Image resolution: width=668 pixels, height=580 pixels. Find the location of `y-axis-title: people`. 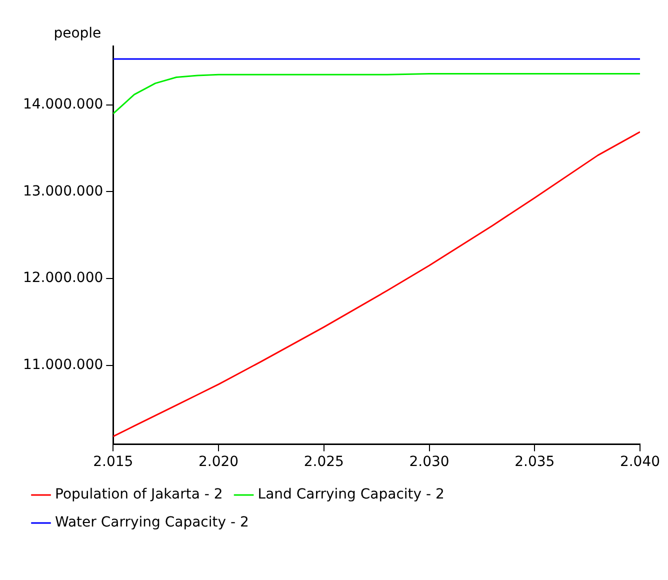

y-axis-title: people is located at coordinates (78, 34).